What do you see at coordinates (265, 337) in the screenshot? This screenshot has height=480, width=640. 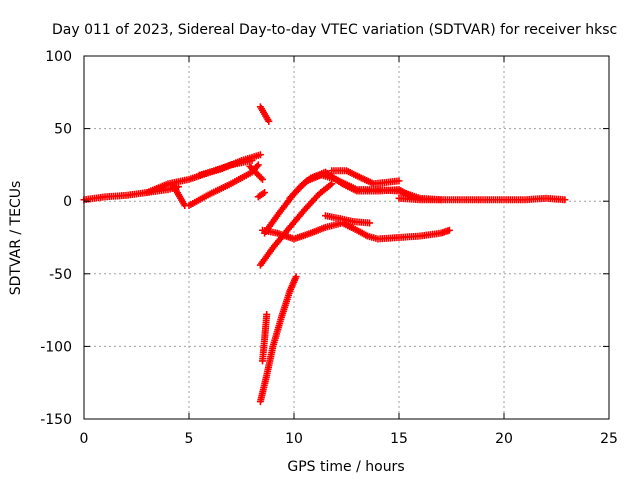 I see `series-vertical-fragment` at bounding box center [265, 337].